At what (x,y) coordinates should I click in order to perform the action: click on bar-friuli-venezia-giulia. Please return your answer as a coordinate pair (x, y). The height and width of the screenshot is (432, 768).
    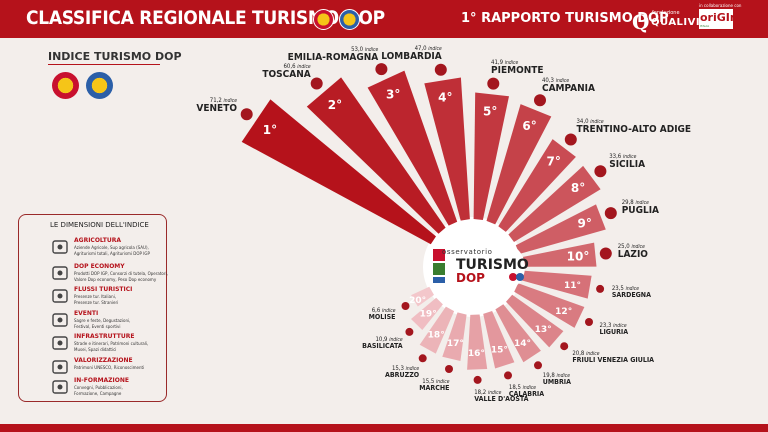
    Looking at the image, I should click on (535, 321).